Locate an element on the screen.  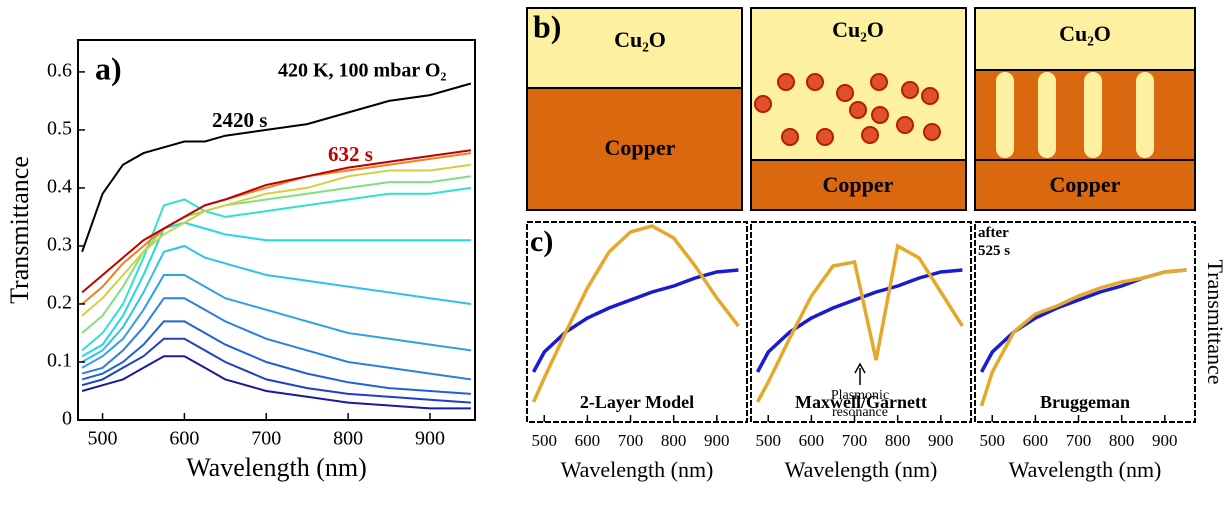
y-tick-label: 0 is located at coordinates (67, 419).